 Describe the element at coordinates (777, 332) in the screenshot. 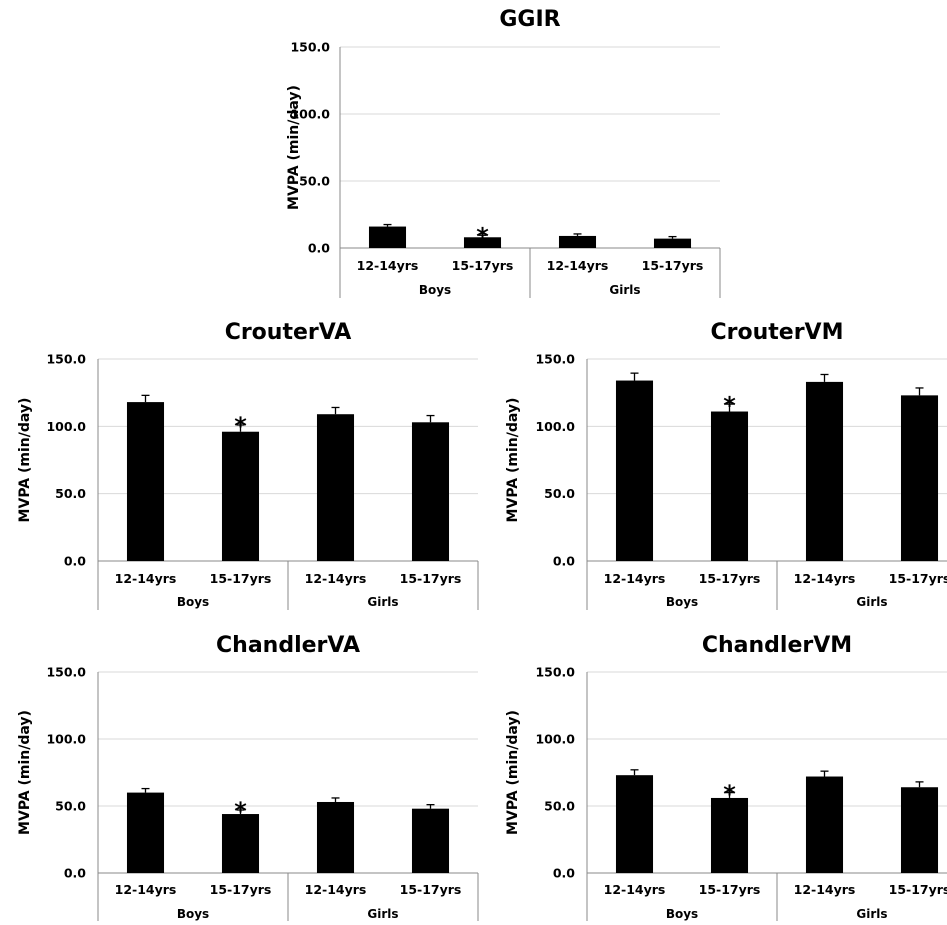

I see `chart-title: CrouterVM` at that location.